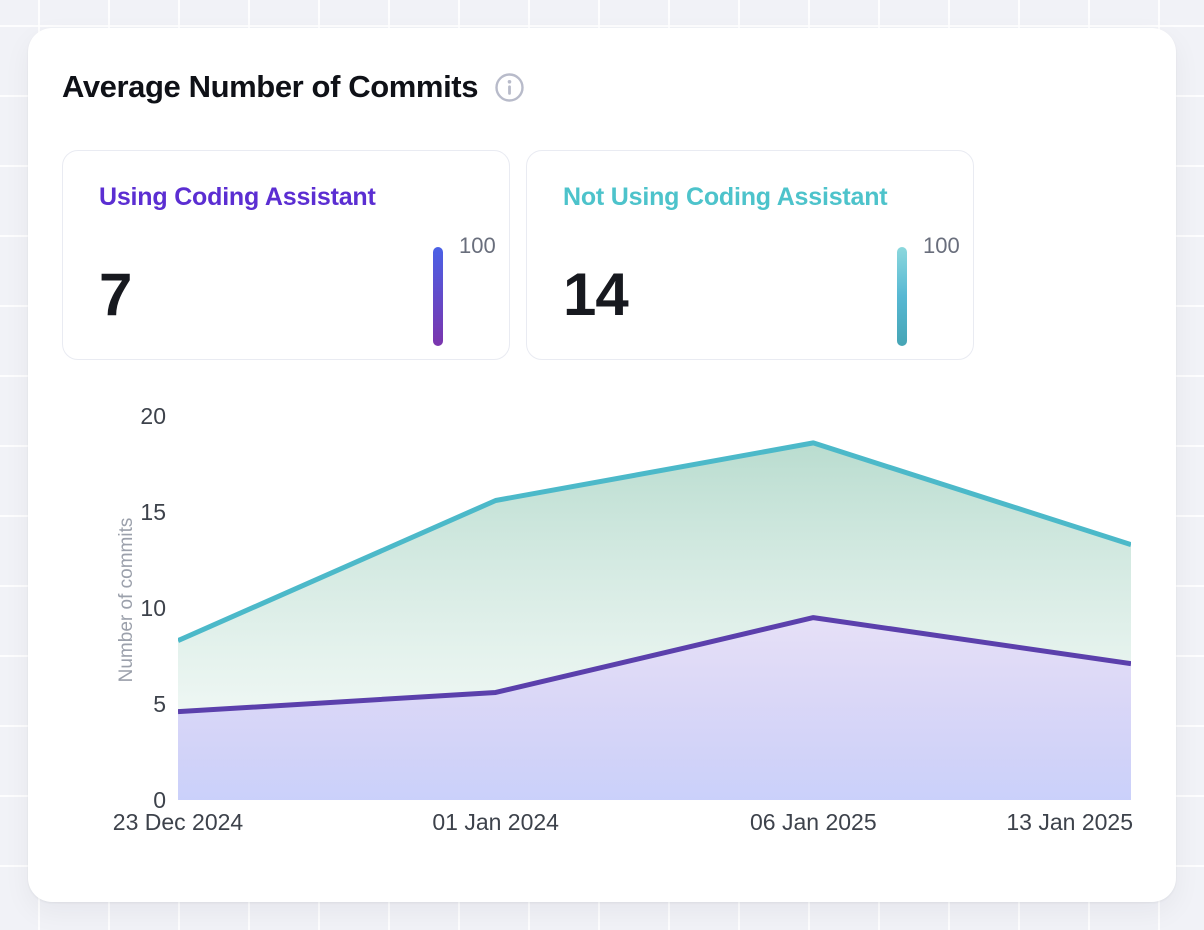 Image resolution: width=1204 pixels, height=930 pixels. I want to click on stat-card-label: Using Coding Assistant, so click(237, 197).